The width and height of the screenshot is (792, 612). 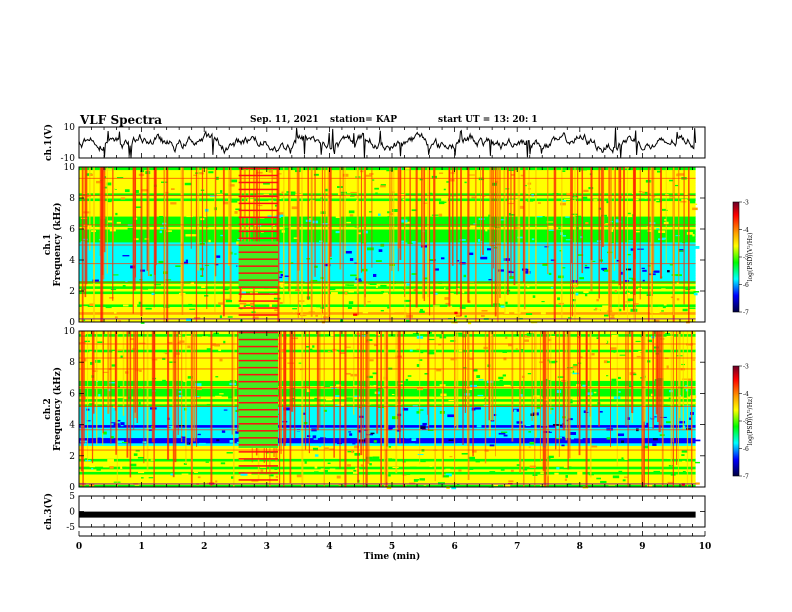 I want to click on ch1-trace, so click(x=387, y=142).